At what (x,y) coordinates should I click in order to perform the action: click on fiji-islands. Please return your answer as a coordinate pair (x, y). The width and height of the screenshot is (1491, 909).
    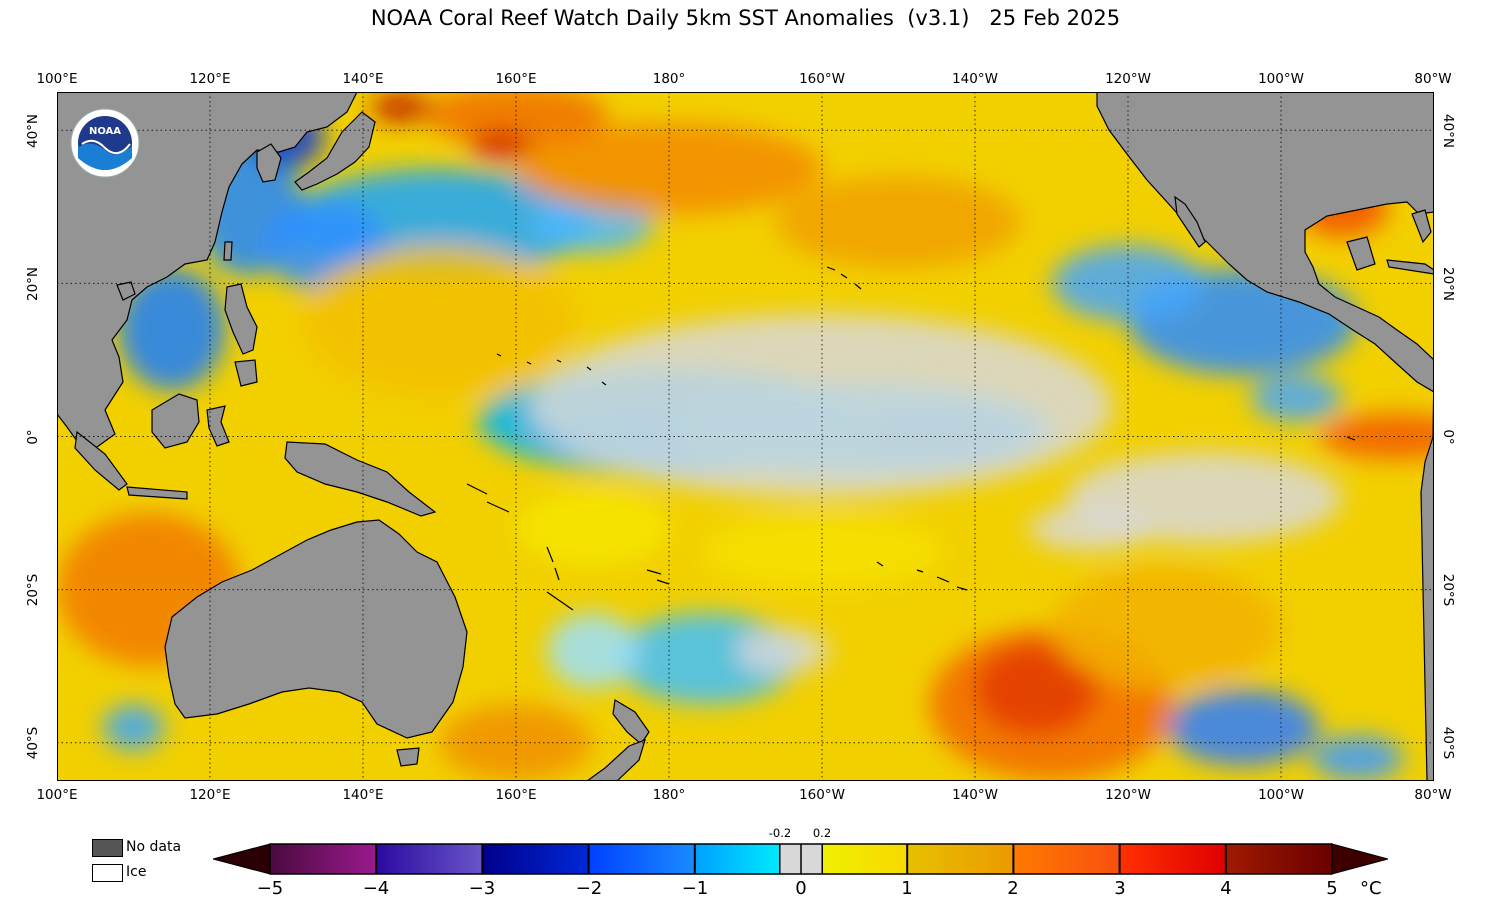
    Looking at the image, I should click on (658, 577).